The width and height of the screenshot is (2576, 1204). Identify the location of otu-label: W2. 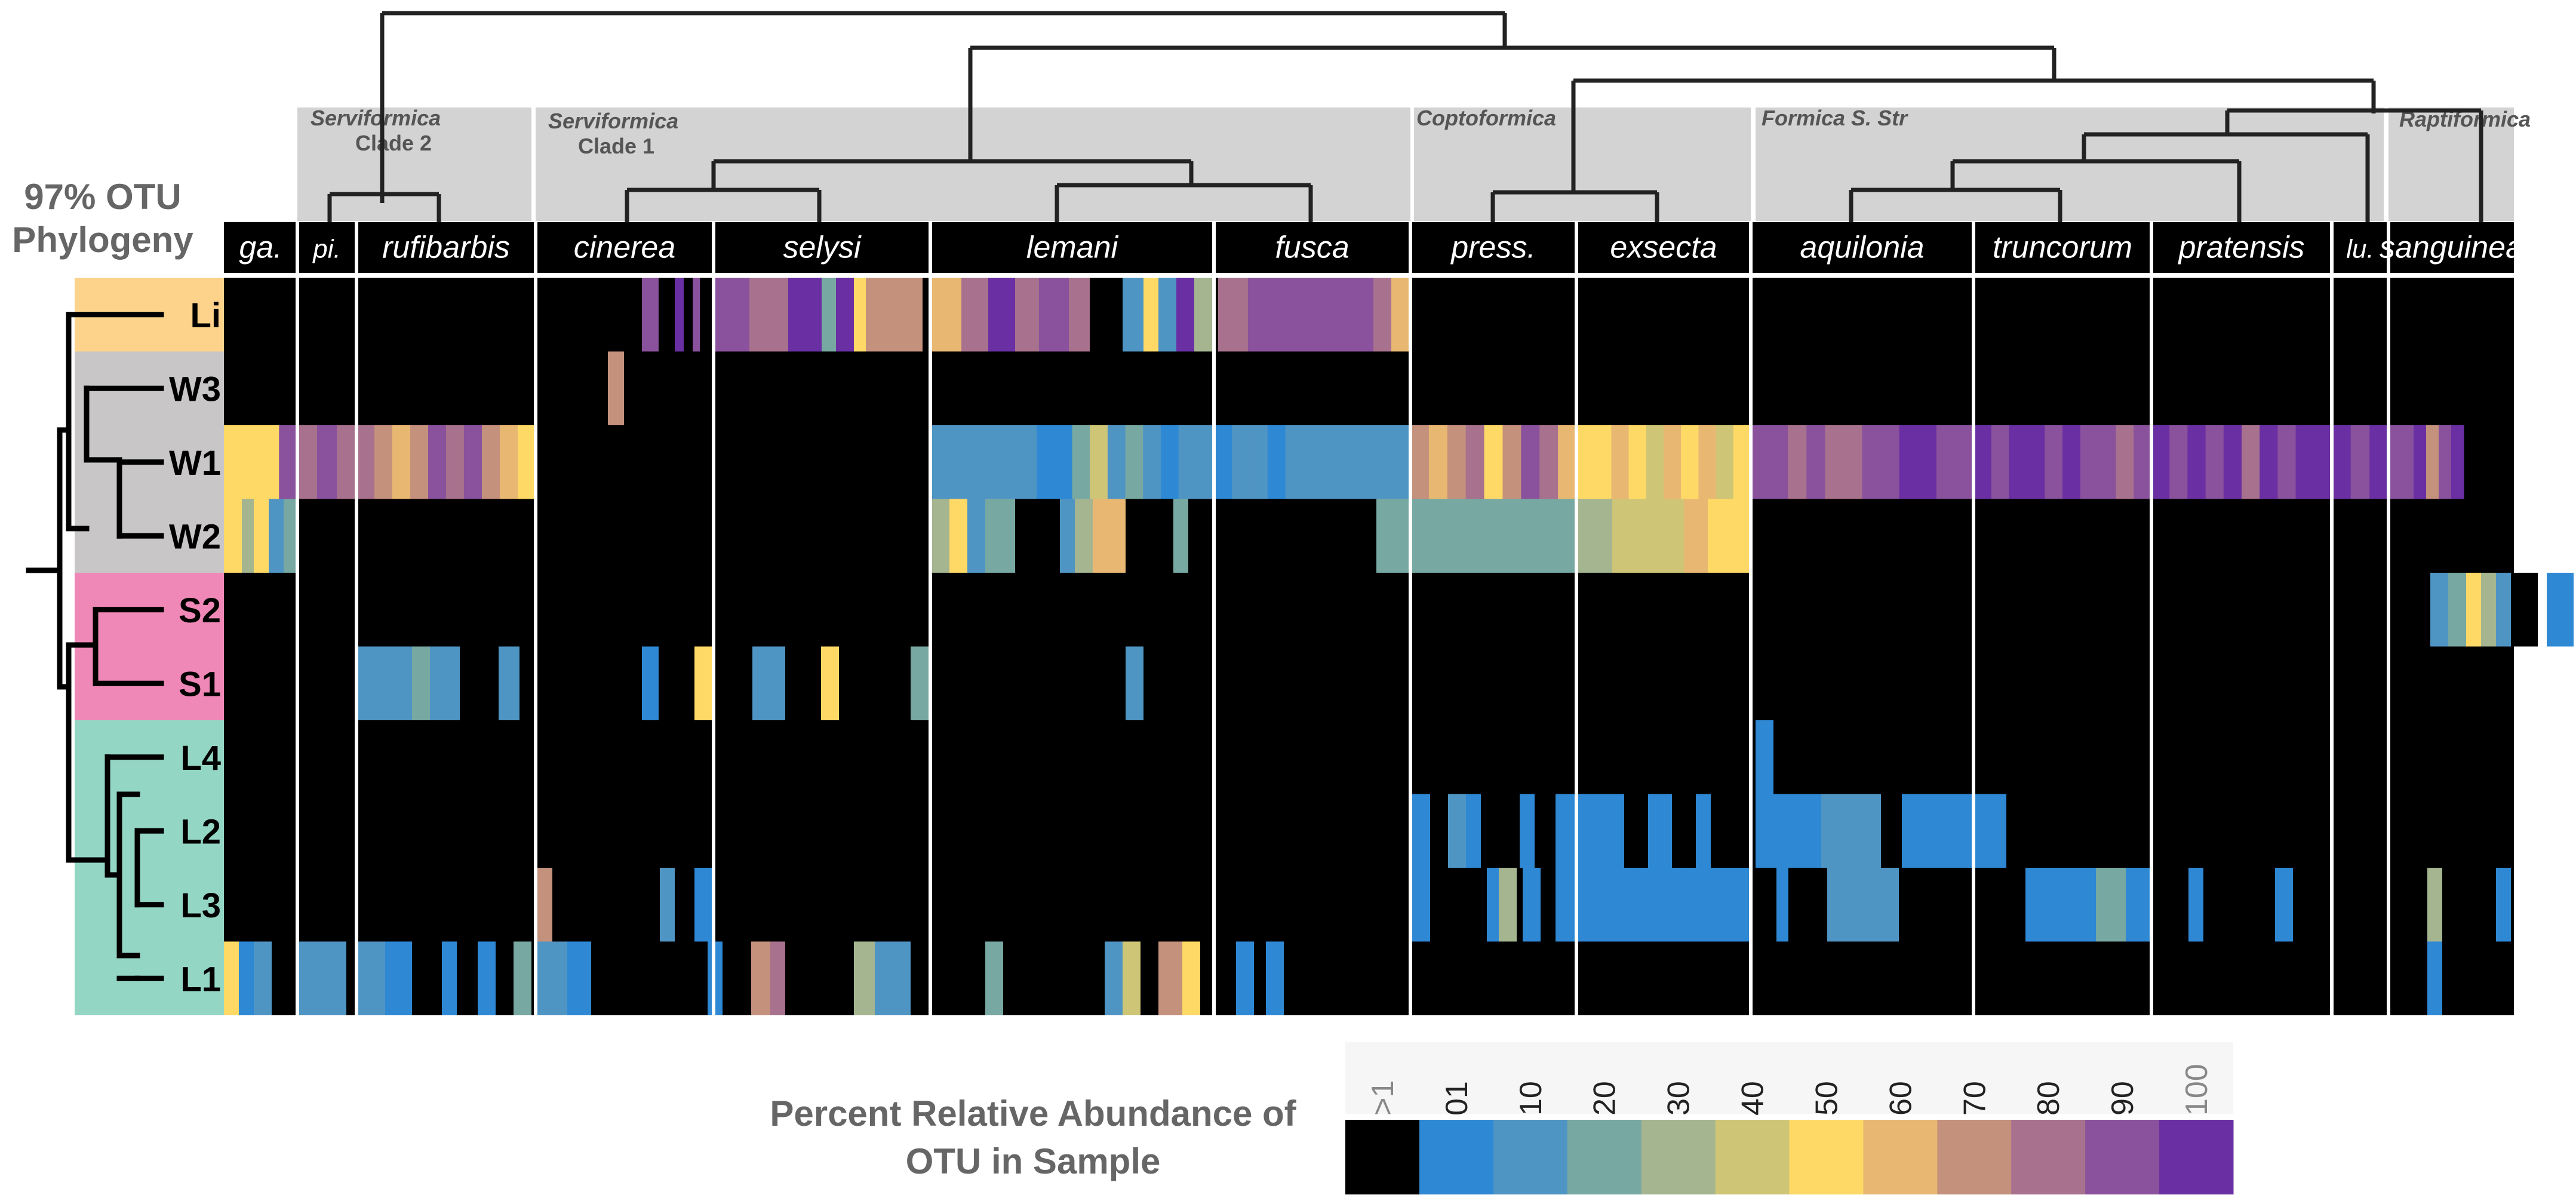
(195, 536).